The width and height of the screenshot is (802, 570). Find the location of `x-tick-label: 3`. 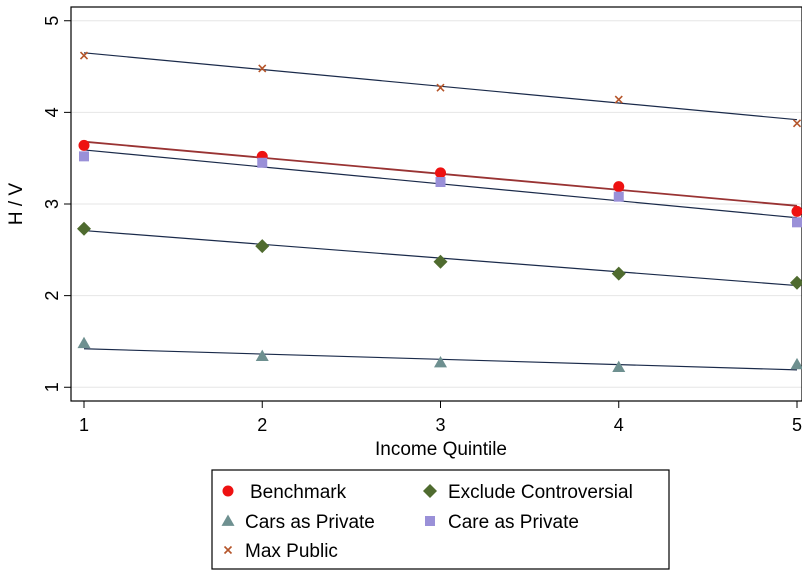

x-tick-label: 3 is located at coordinates (440, 425).